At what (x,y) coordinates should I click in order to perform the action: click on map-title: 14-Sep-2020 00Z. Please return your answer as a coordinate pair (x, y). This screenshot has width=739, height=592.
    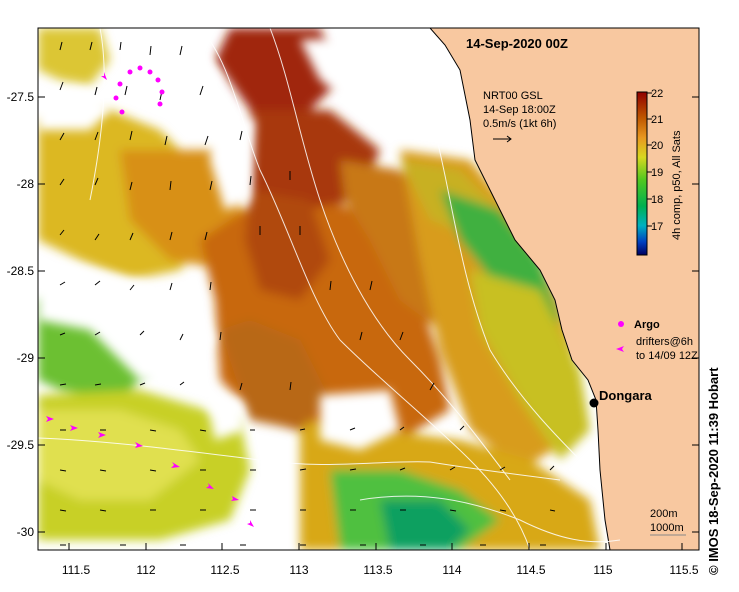
    Looking at the image, I should click on (517, 43).